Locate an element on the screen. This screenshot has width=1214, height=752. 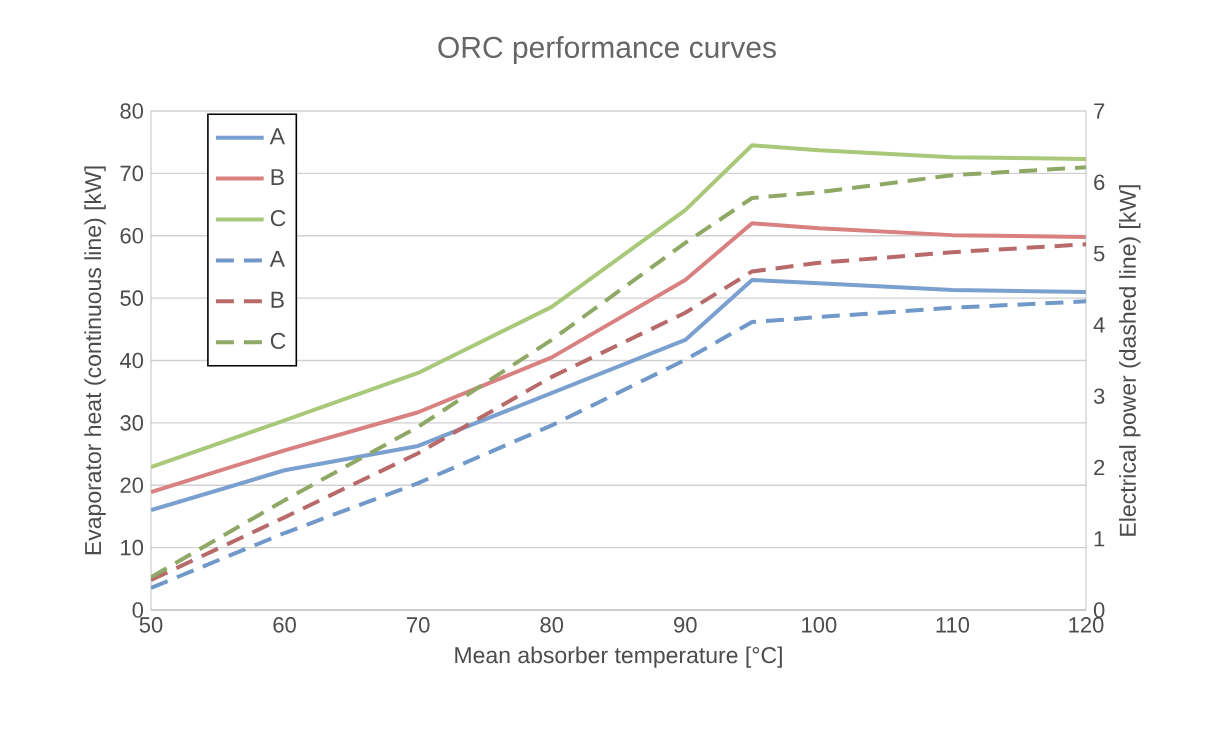
y2-tick-label: 1 is located at coordinates (1099, 539).